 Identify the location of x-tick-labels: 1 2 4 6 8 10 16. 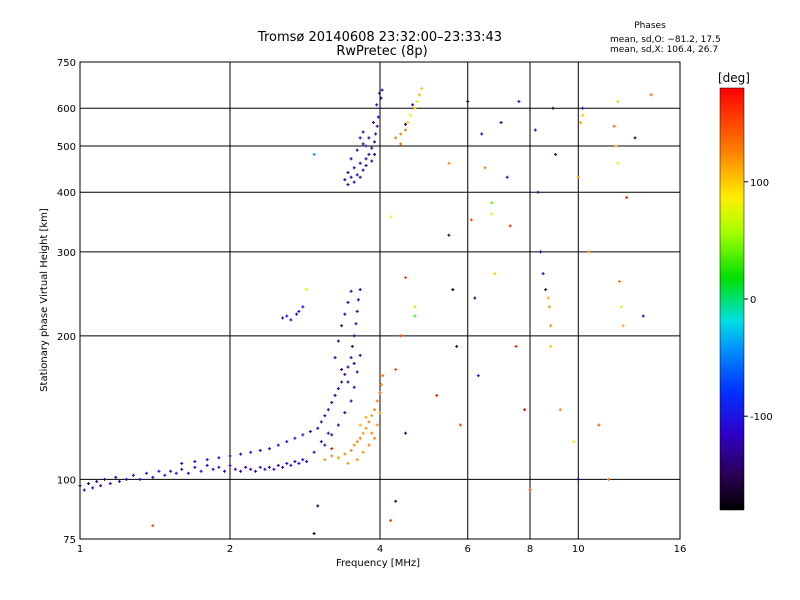
(382, 549).